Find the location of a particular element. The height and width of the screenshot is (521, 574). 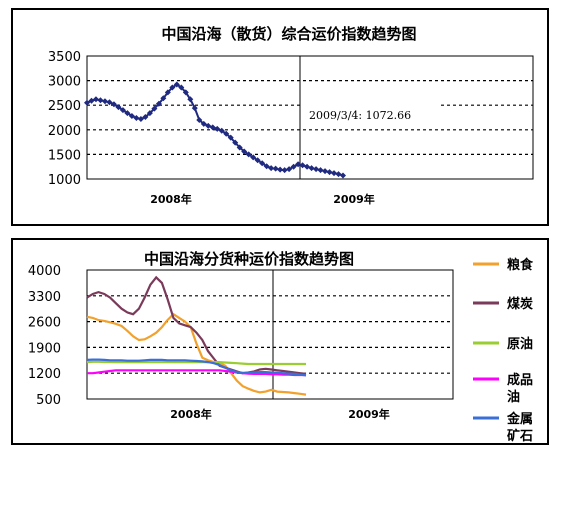

y-tick-label: 3000 is located at coordinates (64, 82).